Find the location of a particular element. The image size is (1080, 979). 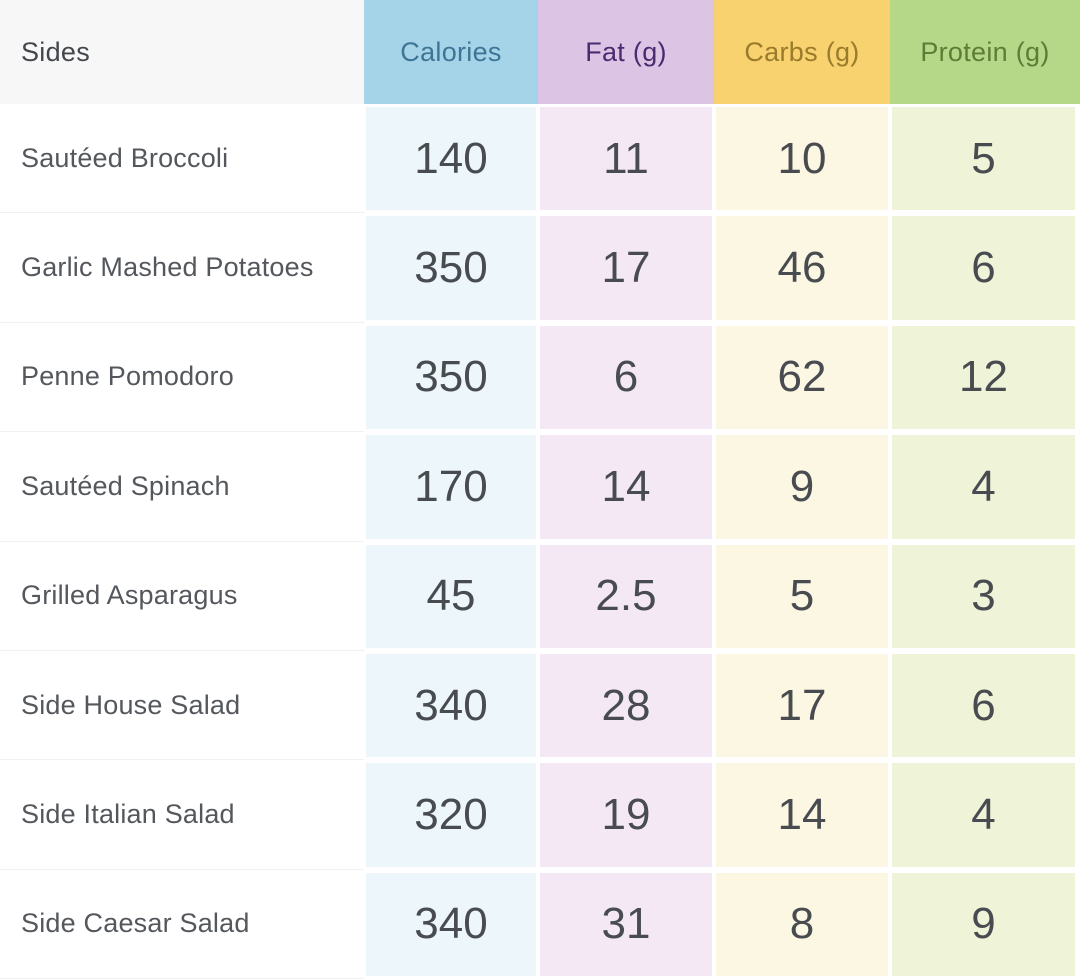

cell-protein: 3 is located at coordinates (985, 596).